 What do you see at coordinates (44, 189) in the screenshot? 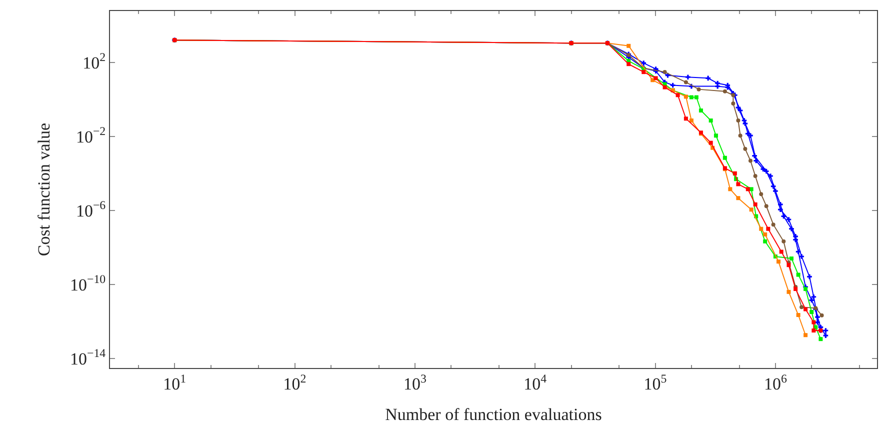
I see `y-axis-title: Cost function value` at bounding box center [44, 189].